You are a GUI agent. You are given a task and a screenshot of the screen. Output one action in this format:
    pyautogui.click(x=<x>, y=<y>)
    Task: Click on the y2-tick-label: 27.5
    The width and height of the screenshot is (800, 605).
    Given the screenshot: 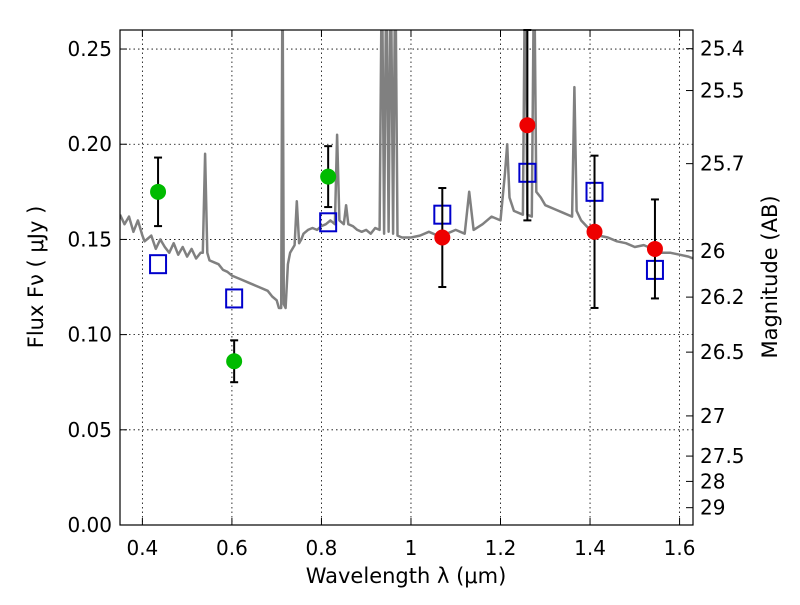 What is the action you would take?
    pyautogui.click(x=722, y=456)
    